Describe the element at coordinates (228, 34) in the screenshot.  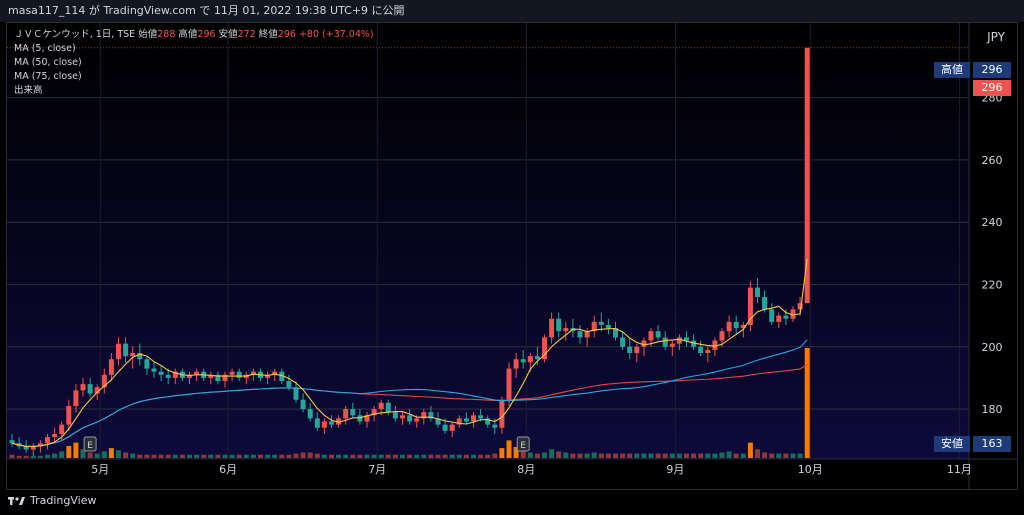
I see `low-label: 安値` at that location.